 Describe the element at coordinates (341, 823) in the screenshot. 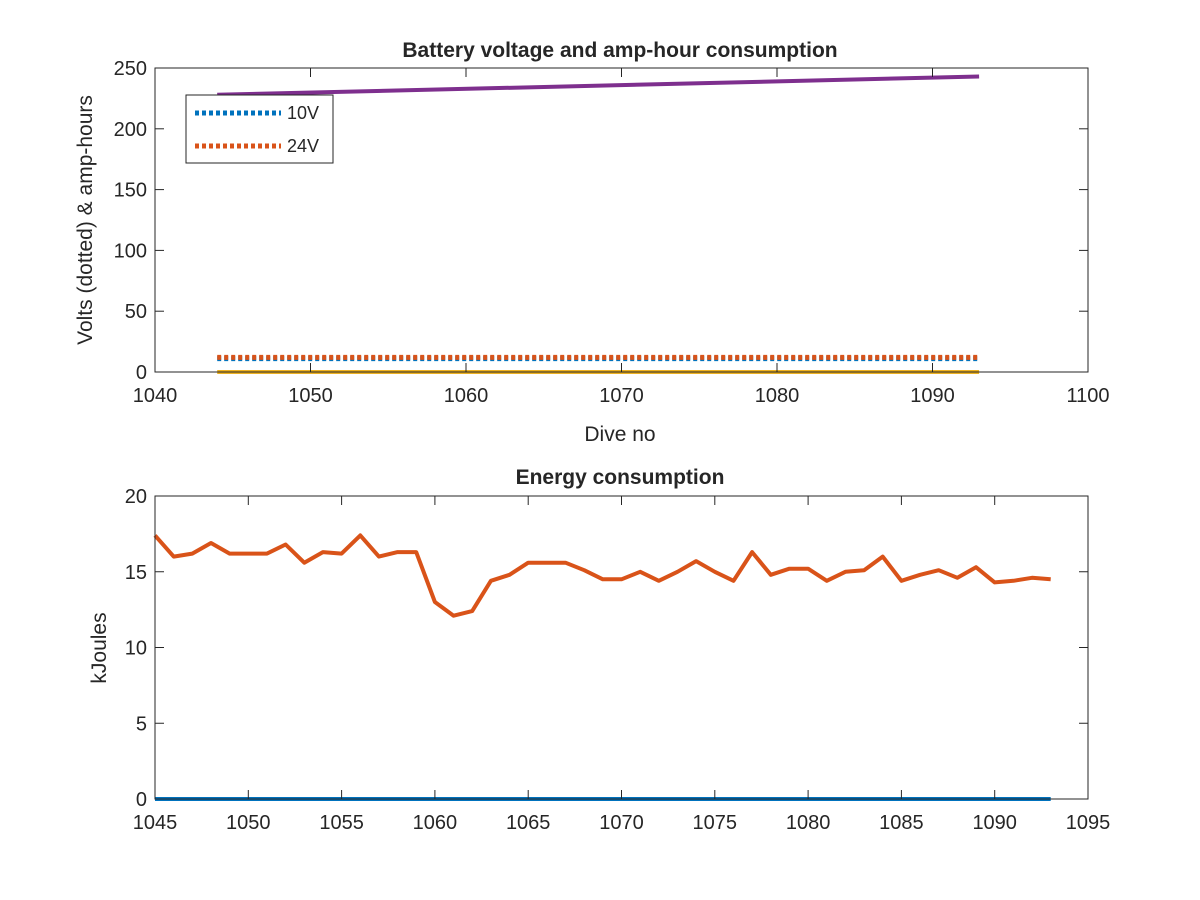

I see `plot2-xtick-label: 1055` at that location.